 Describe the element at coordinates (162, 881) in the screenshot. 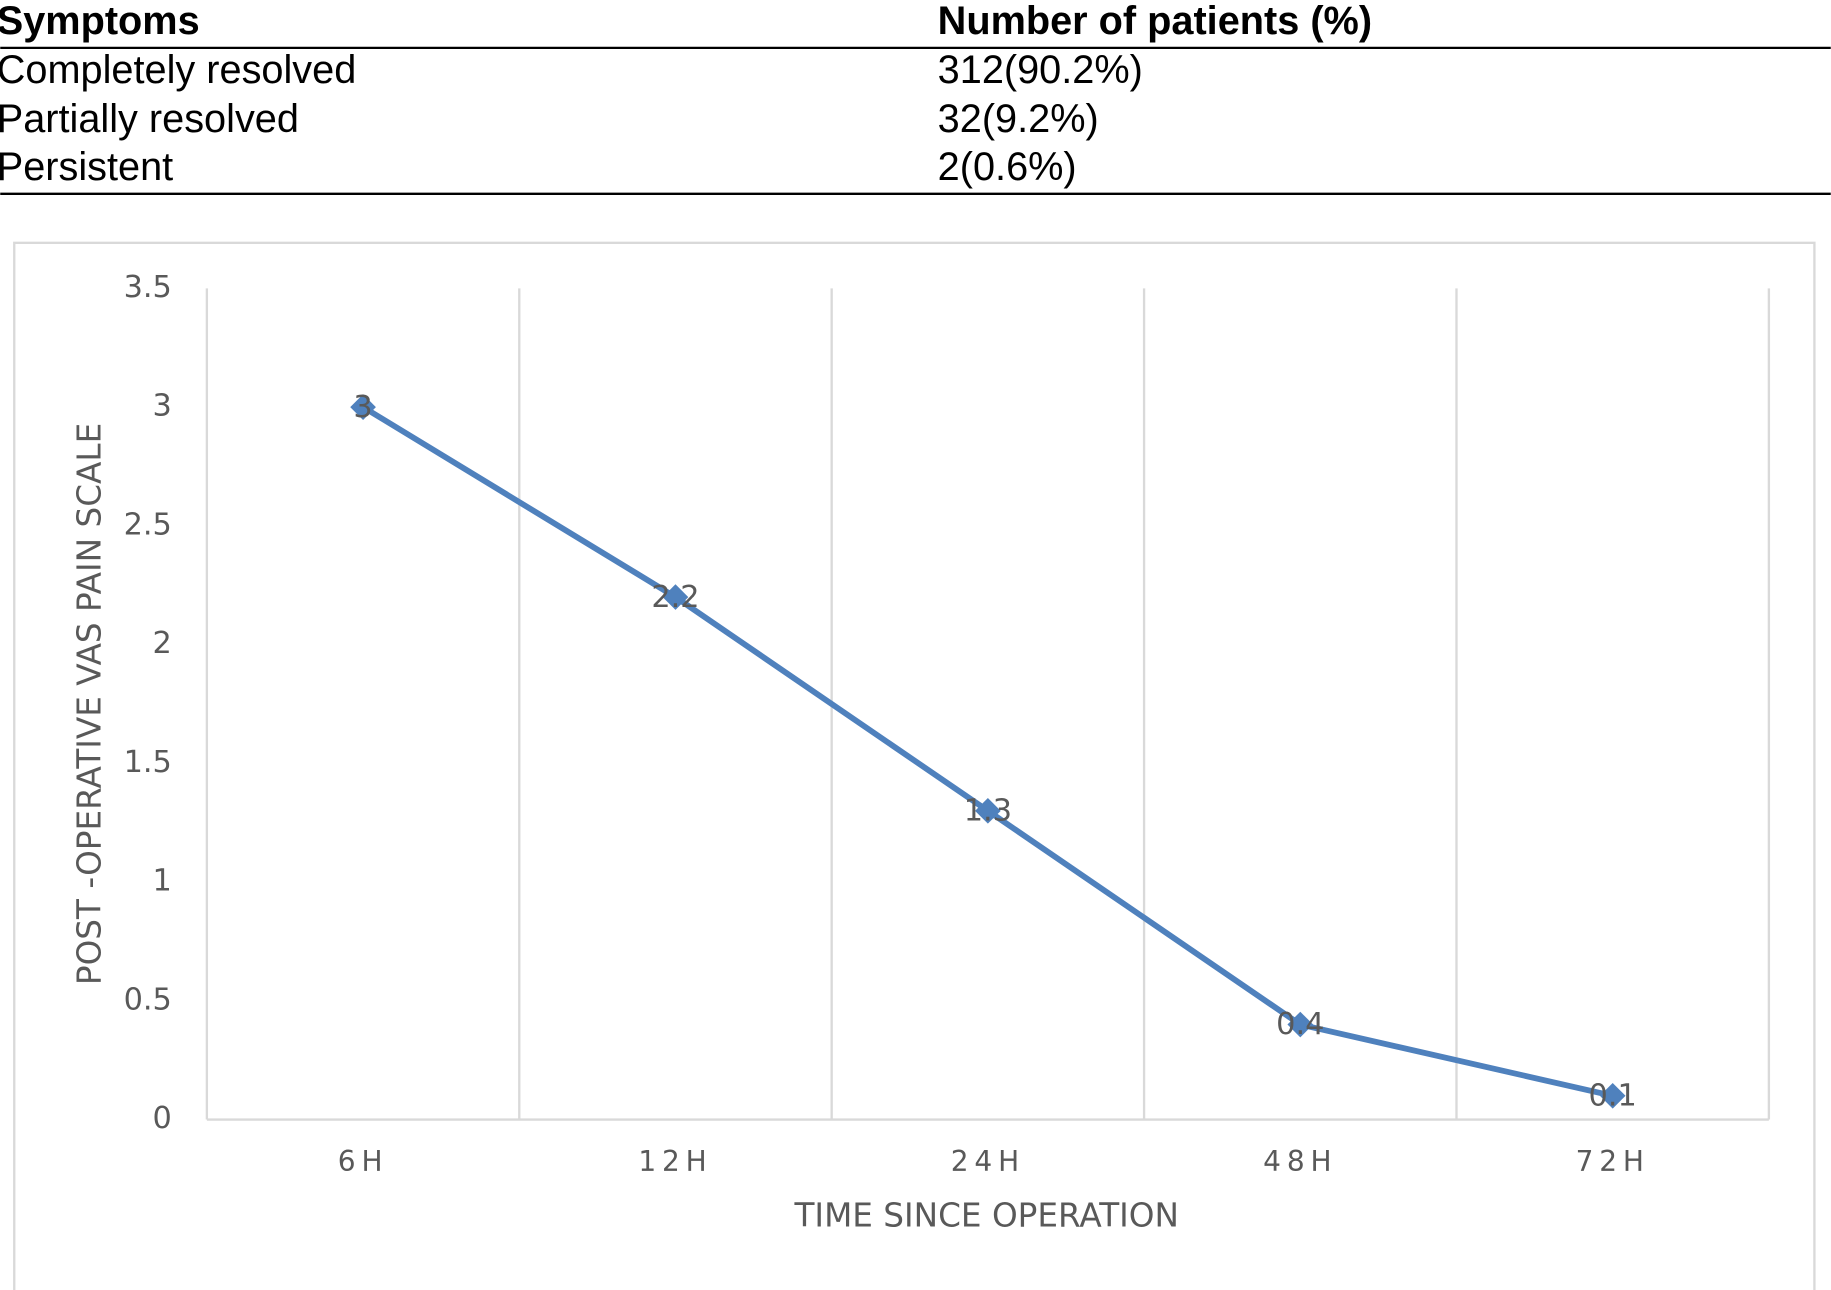

I see `y-tick-label: 1` at that location.